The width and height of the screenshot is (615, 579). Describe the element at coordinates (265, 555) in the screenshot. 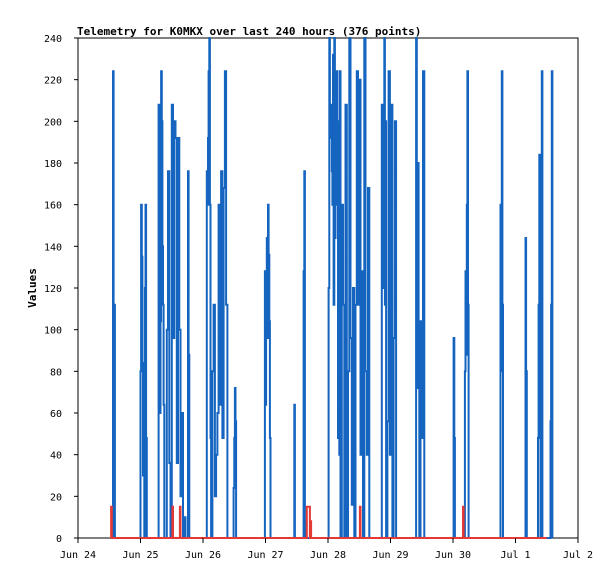

I see `x-tick-label: Jun 27` at that location.